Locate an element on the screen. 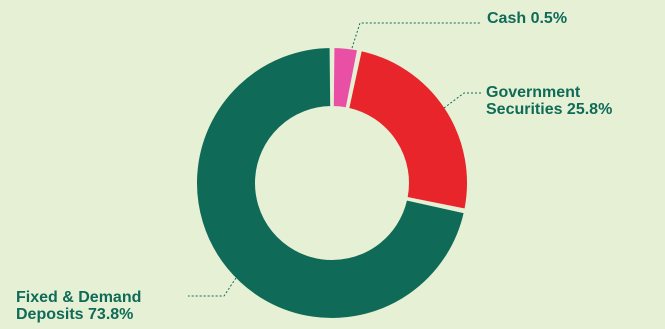 This screenshot has height=329, width=665. slice-label-fixed-demand-deposits: Fixed & Demand Deposits 73.8% is located at coordinates (78, 306).